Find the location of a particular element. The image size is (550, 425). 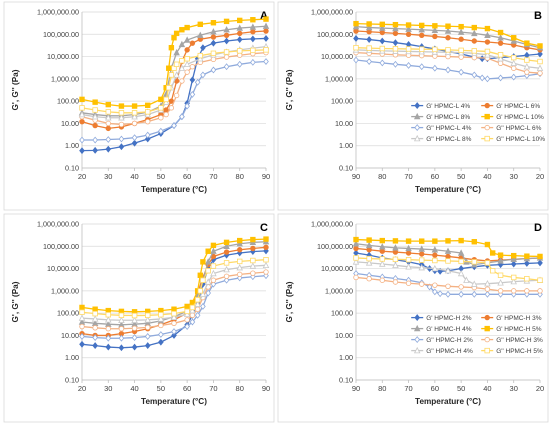

y-tick-label: 100.00 is located at coordinates (68, 313).